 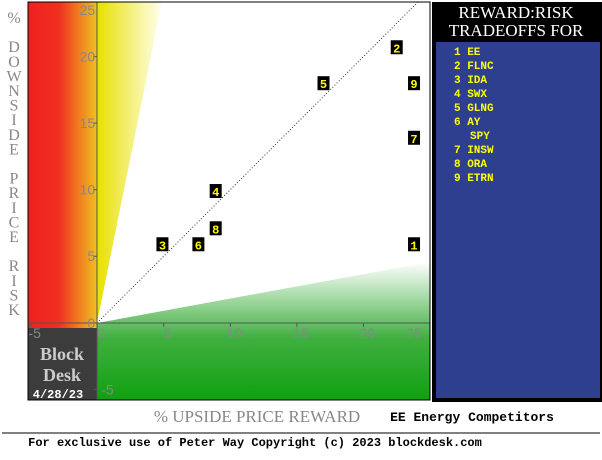 I want to click on legend-item: 7 INSW, so click(x=474, y=151).